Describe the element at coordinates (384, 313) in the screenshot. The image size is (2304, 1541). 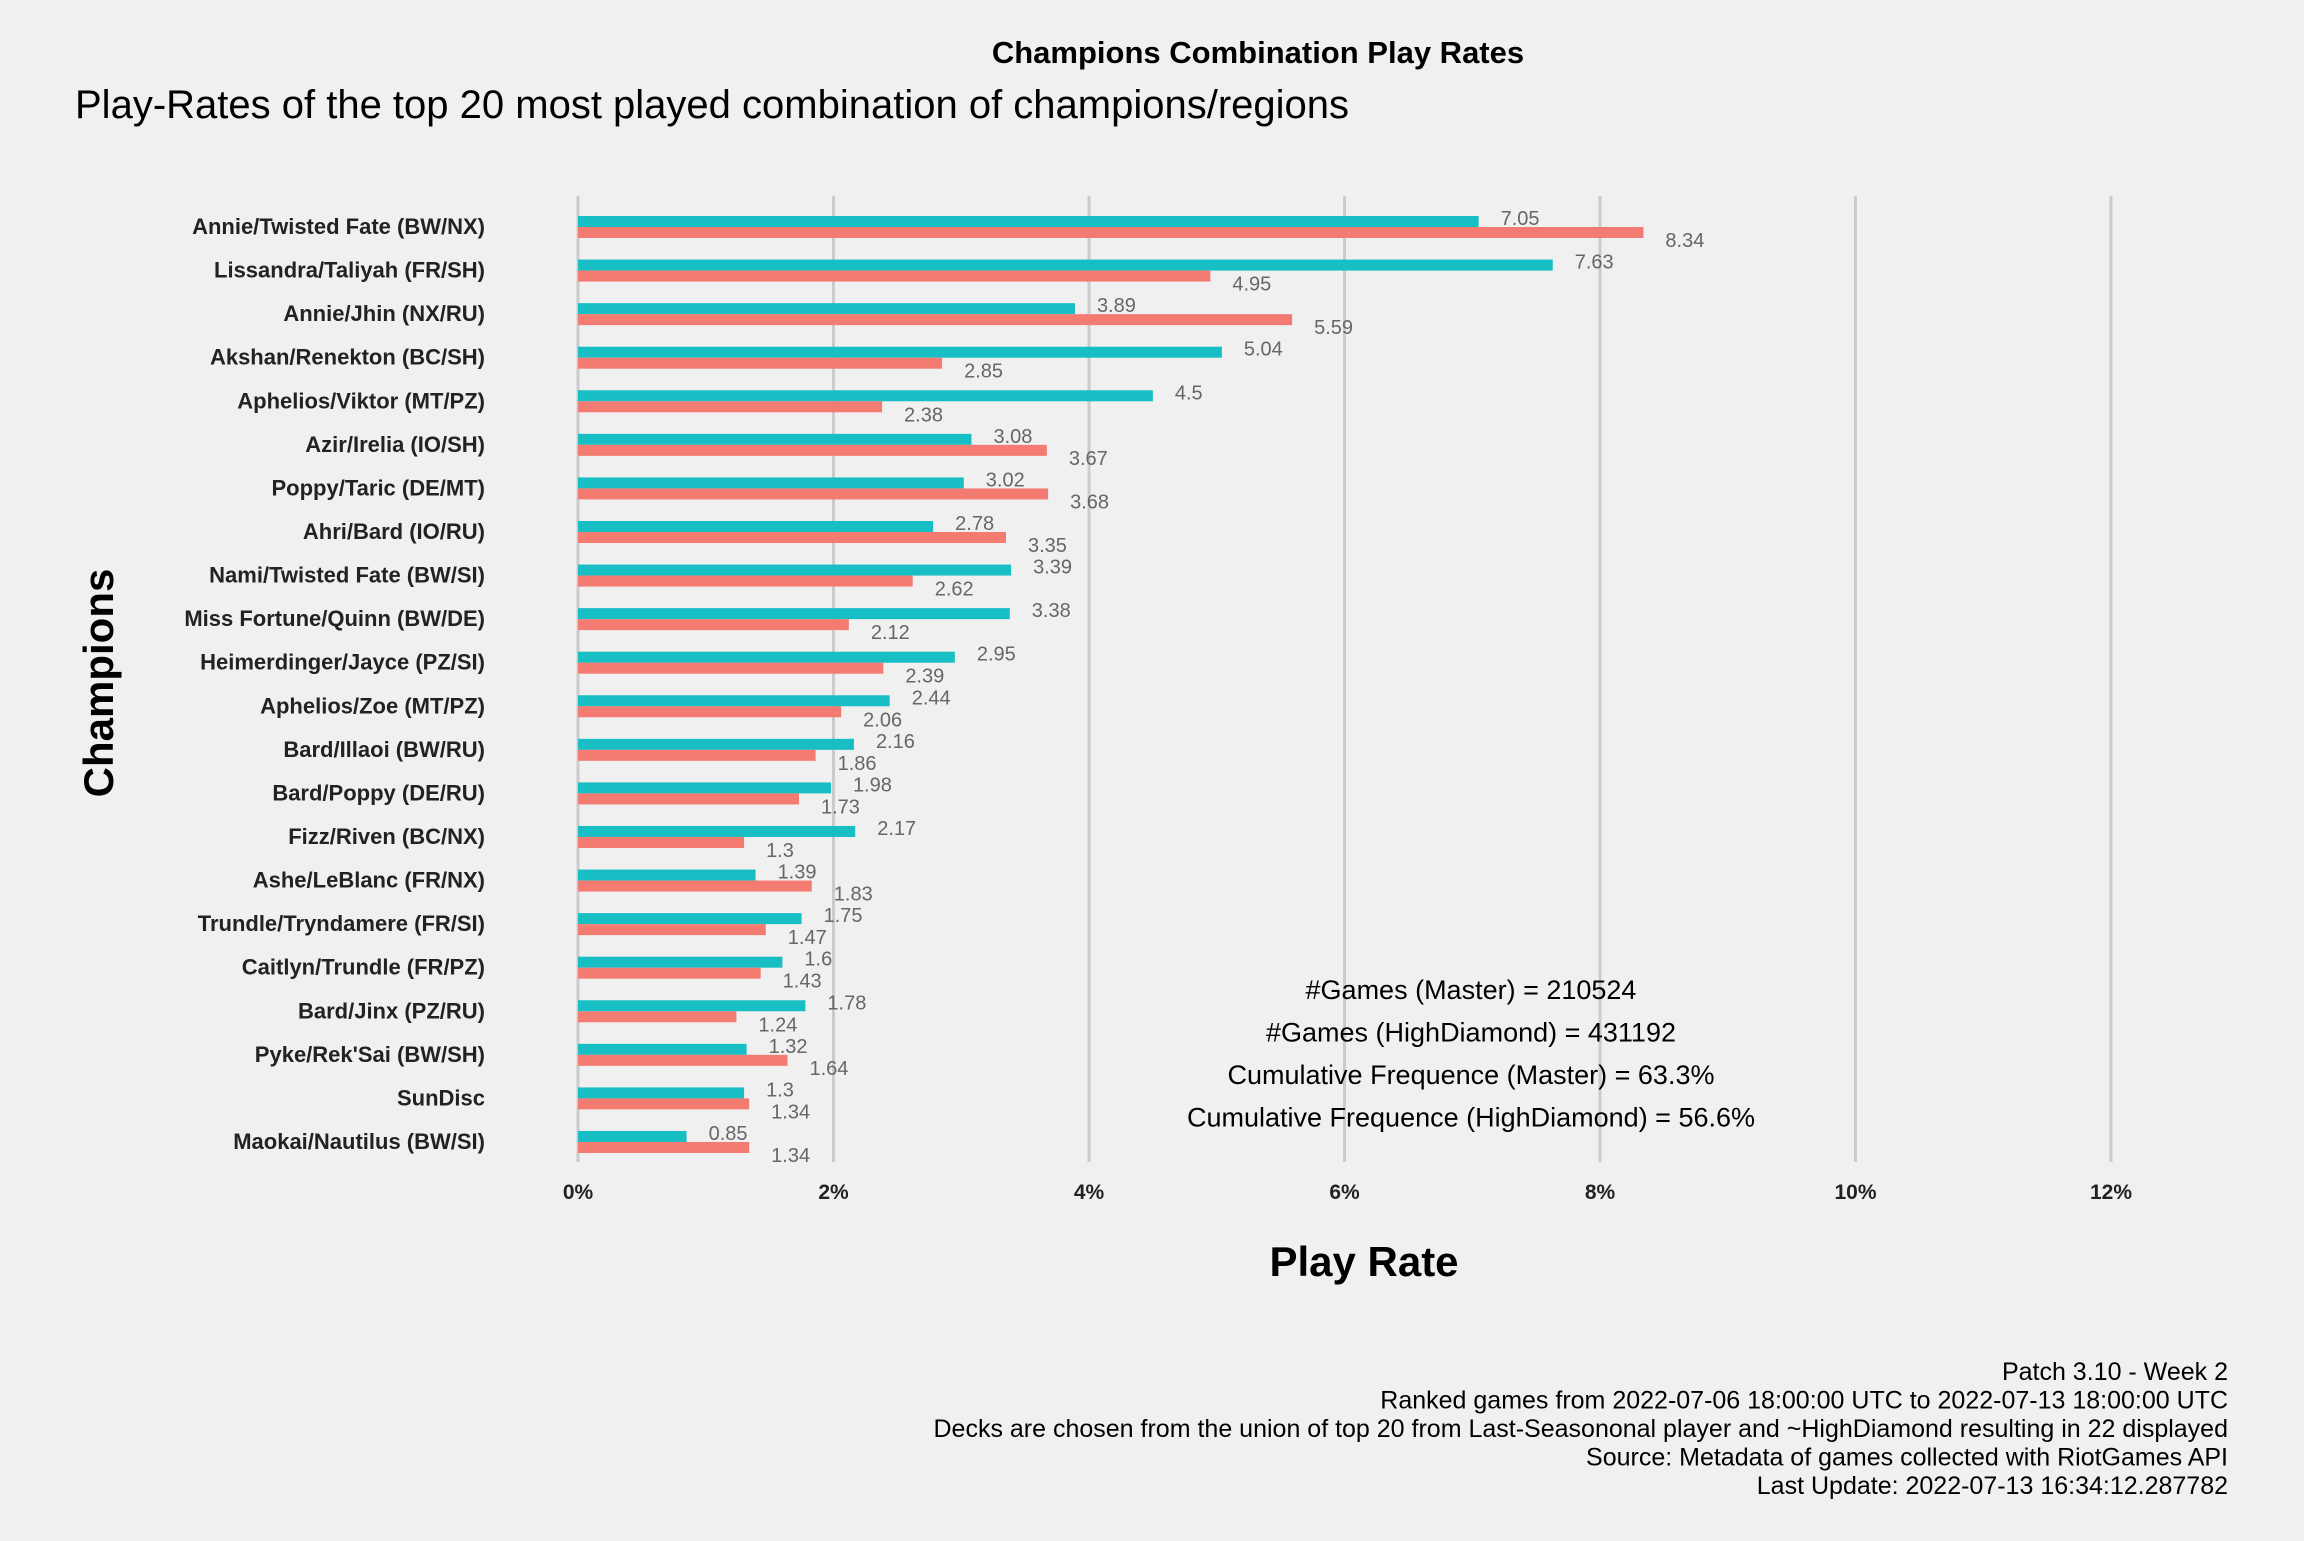
I see `category-label: Annie/Jhin (NX/RU)` at that location.